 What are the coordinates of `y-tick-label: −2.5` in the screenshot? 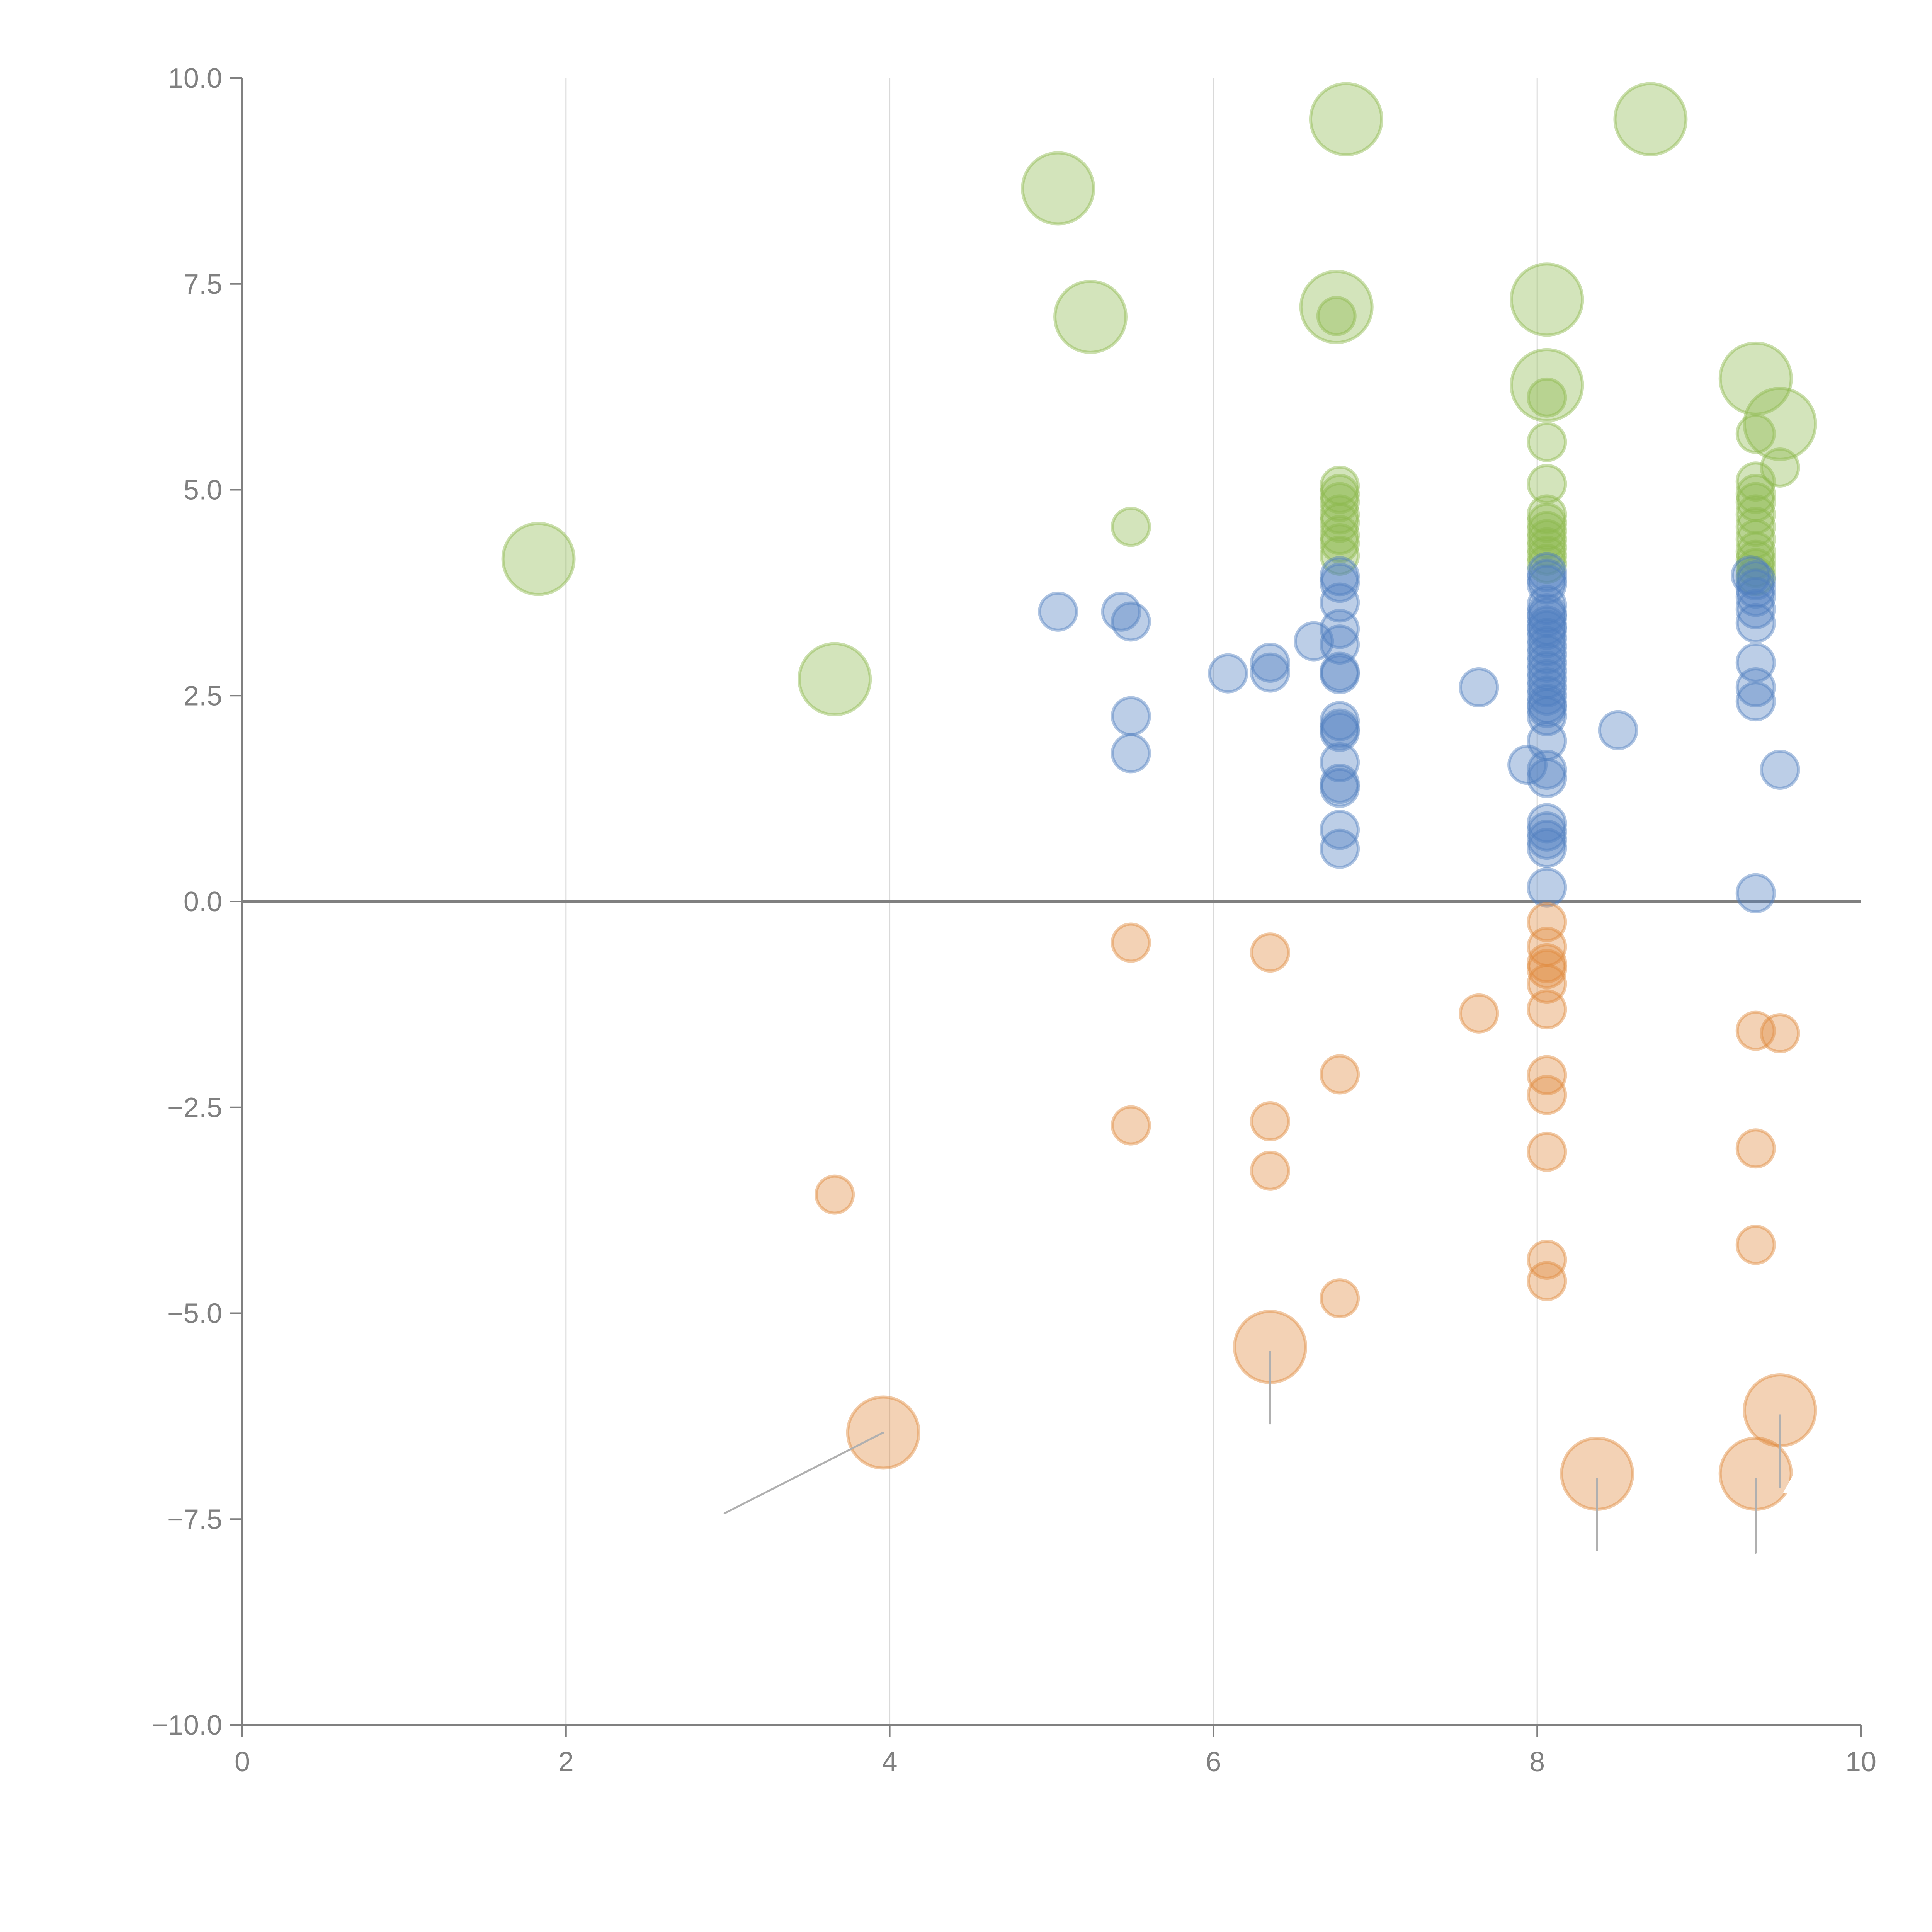 It's located at (194, 1107).